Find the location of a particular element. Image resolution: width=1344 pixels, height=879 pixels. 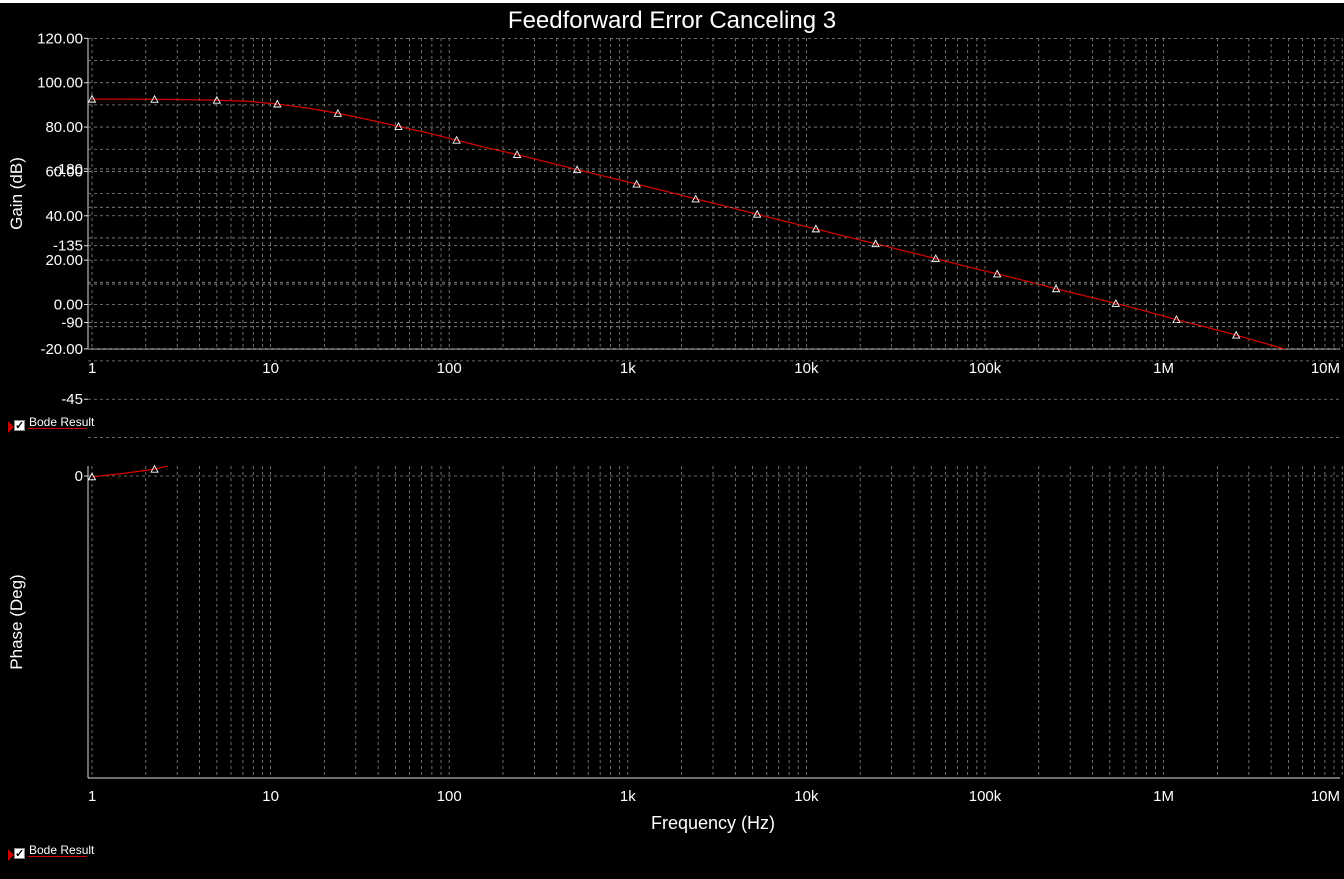

y-tick-label: 60.00 is located at coordinates (64, 171).